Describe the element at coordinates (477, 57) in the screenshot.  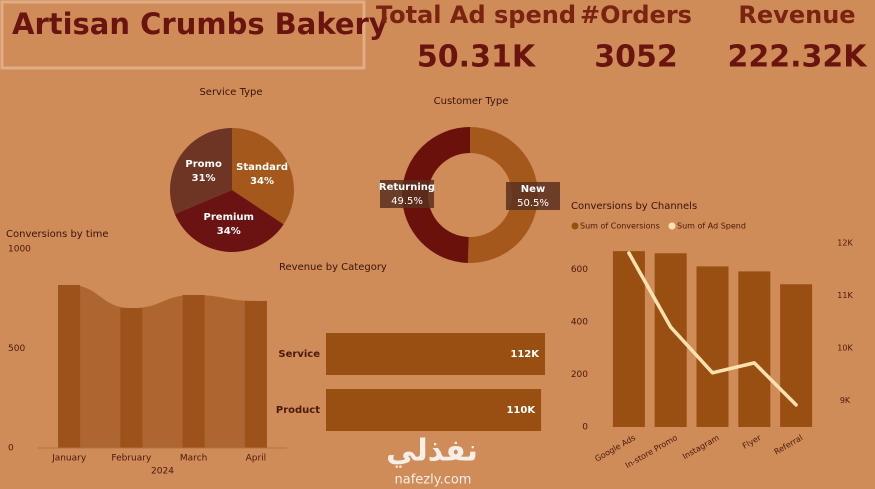
I see `kpi-value: 50.31K` at that location.